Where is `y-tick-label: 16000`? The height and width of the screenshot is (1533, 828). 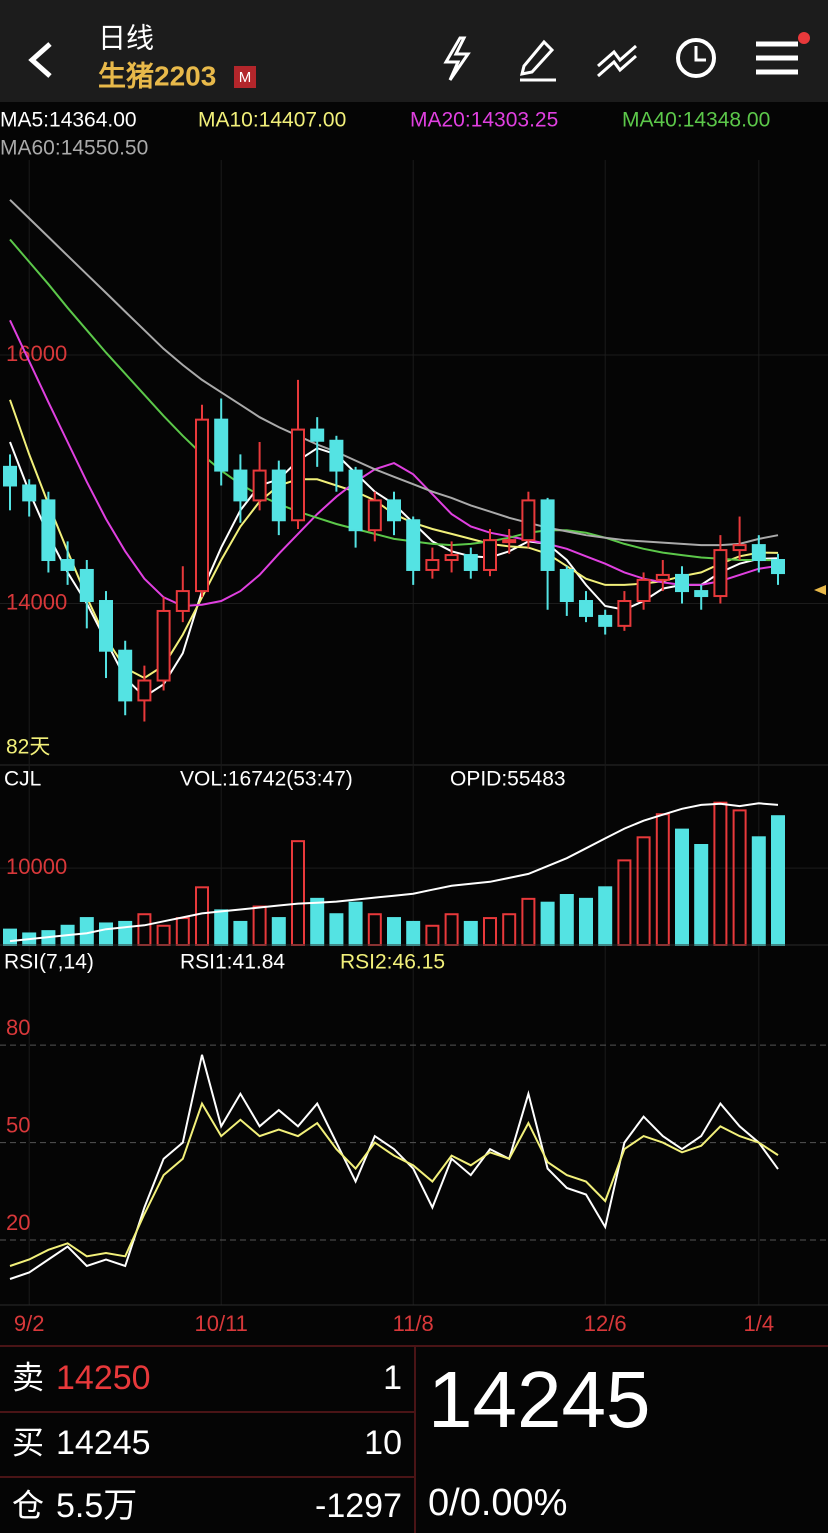 y-tick-label: 16000 is located at coordinates (36, 353).